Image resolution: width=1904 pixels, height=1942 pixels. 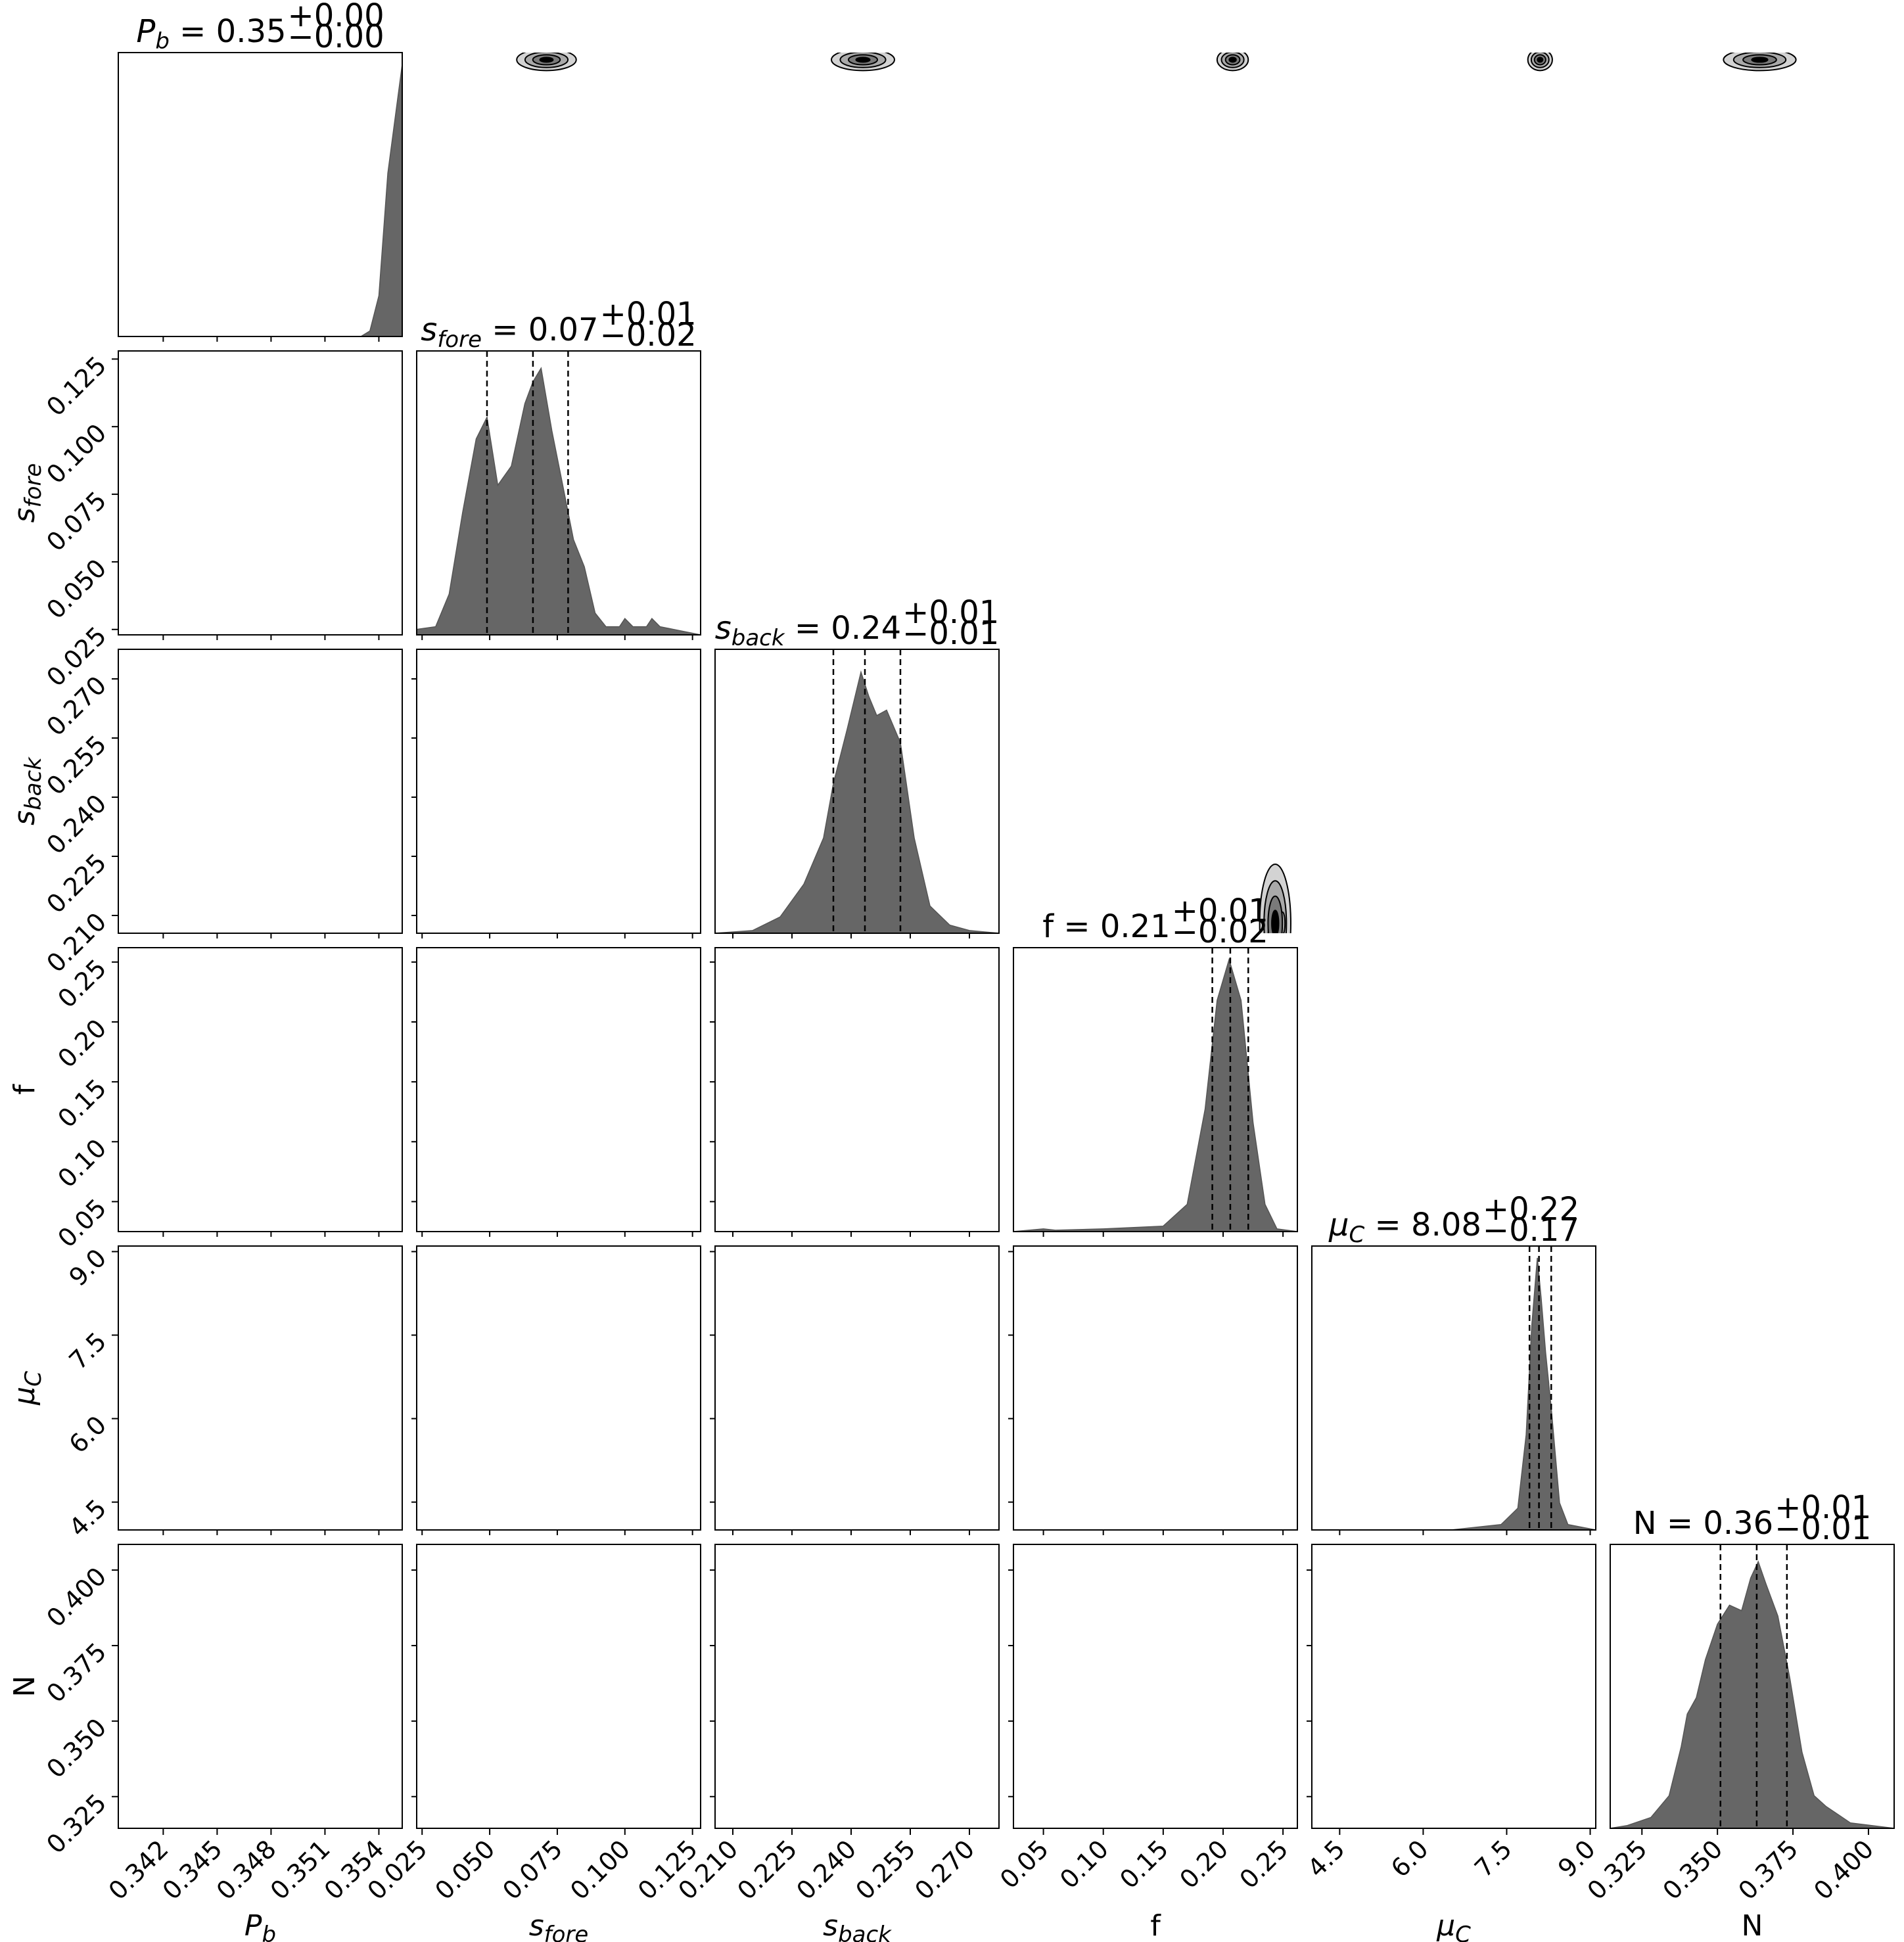 I want to click on xtick-label-sfore: 0.050, so click(x=464, y=1870).